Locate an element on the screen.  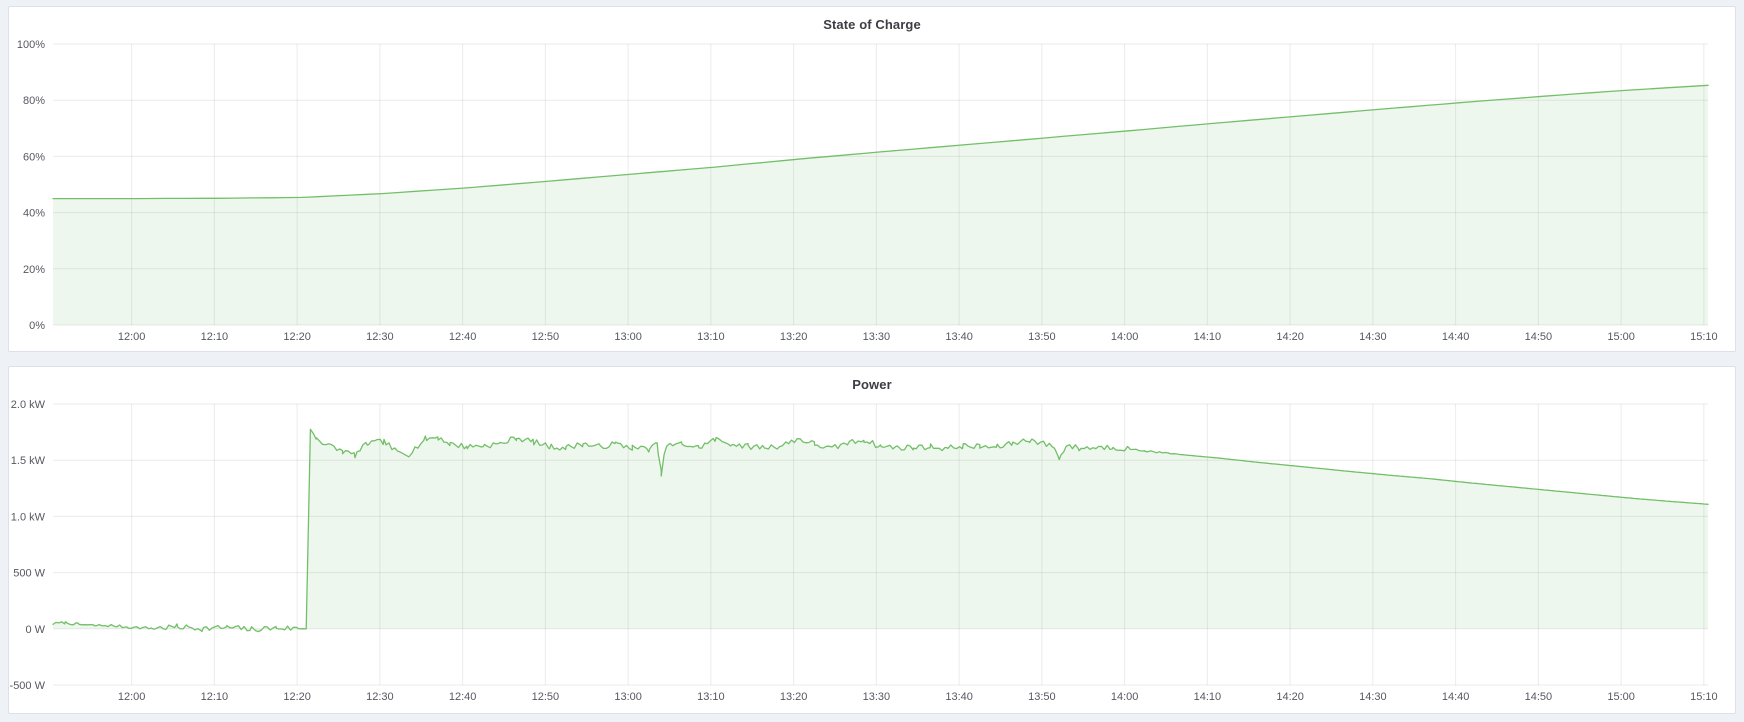
y-tick-label: 100% is located at coordinates (31, 45).